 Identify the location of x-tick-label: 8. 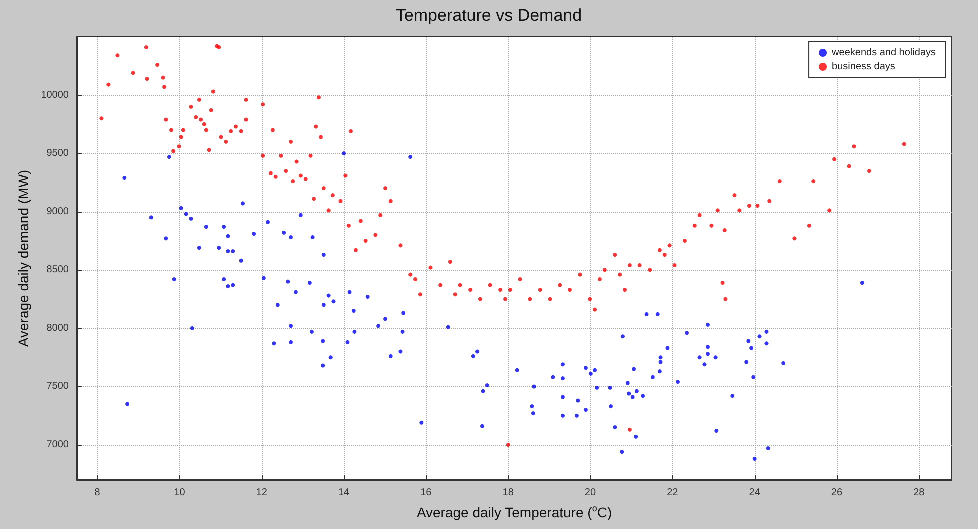
(97, 493).